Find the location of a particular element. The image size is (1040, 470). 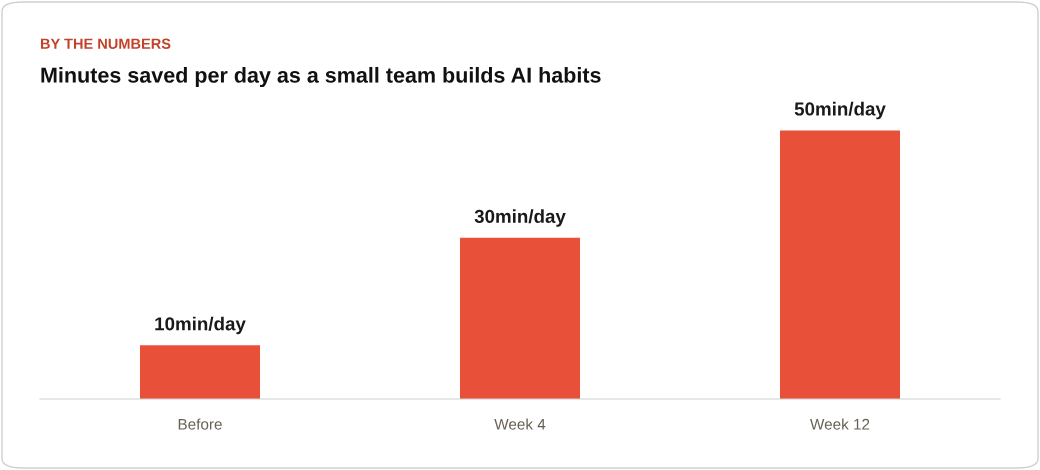

data-label: 50min/day is located at coordinates (840, 110).